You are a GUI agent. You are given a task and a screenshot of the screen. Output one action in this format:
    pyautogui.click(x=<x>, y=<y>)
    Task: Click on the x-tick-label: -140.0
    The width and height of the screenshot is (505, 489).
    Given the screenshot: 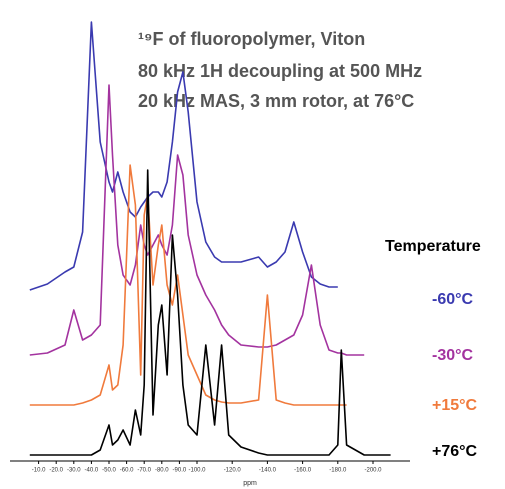 What is the action you would take?
    pyautogui.click(x=268, y=471)
    